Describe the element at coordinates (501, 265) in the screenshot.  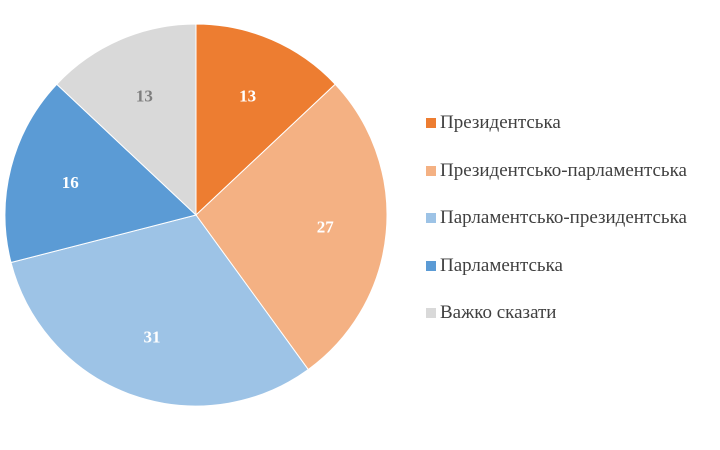
I see `legend-label: Парламентська` at that location.